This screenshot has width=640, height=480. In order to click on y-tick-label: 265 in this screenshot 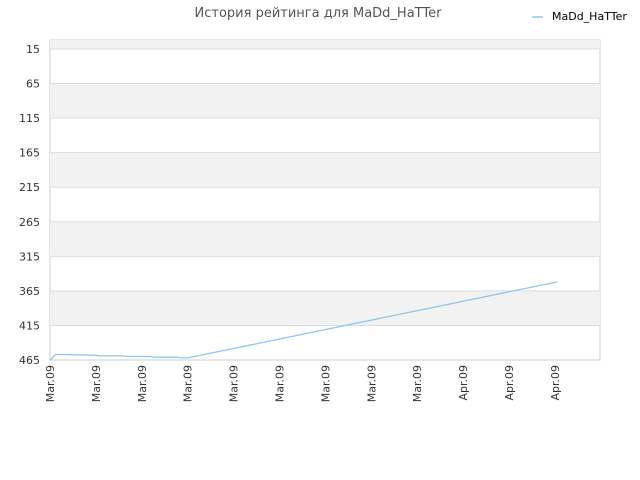, I will do `click(29, 222)`.